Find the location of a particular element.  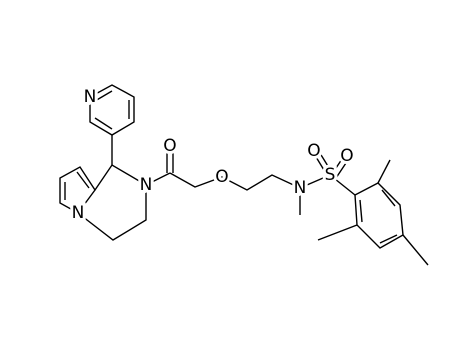

benzene-ring is located at coordinates (379, 215).